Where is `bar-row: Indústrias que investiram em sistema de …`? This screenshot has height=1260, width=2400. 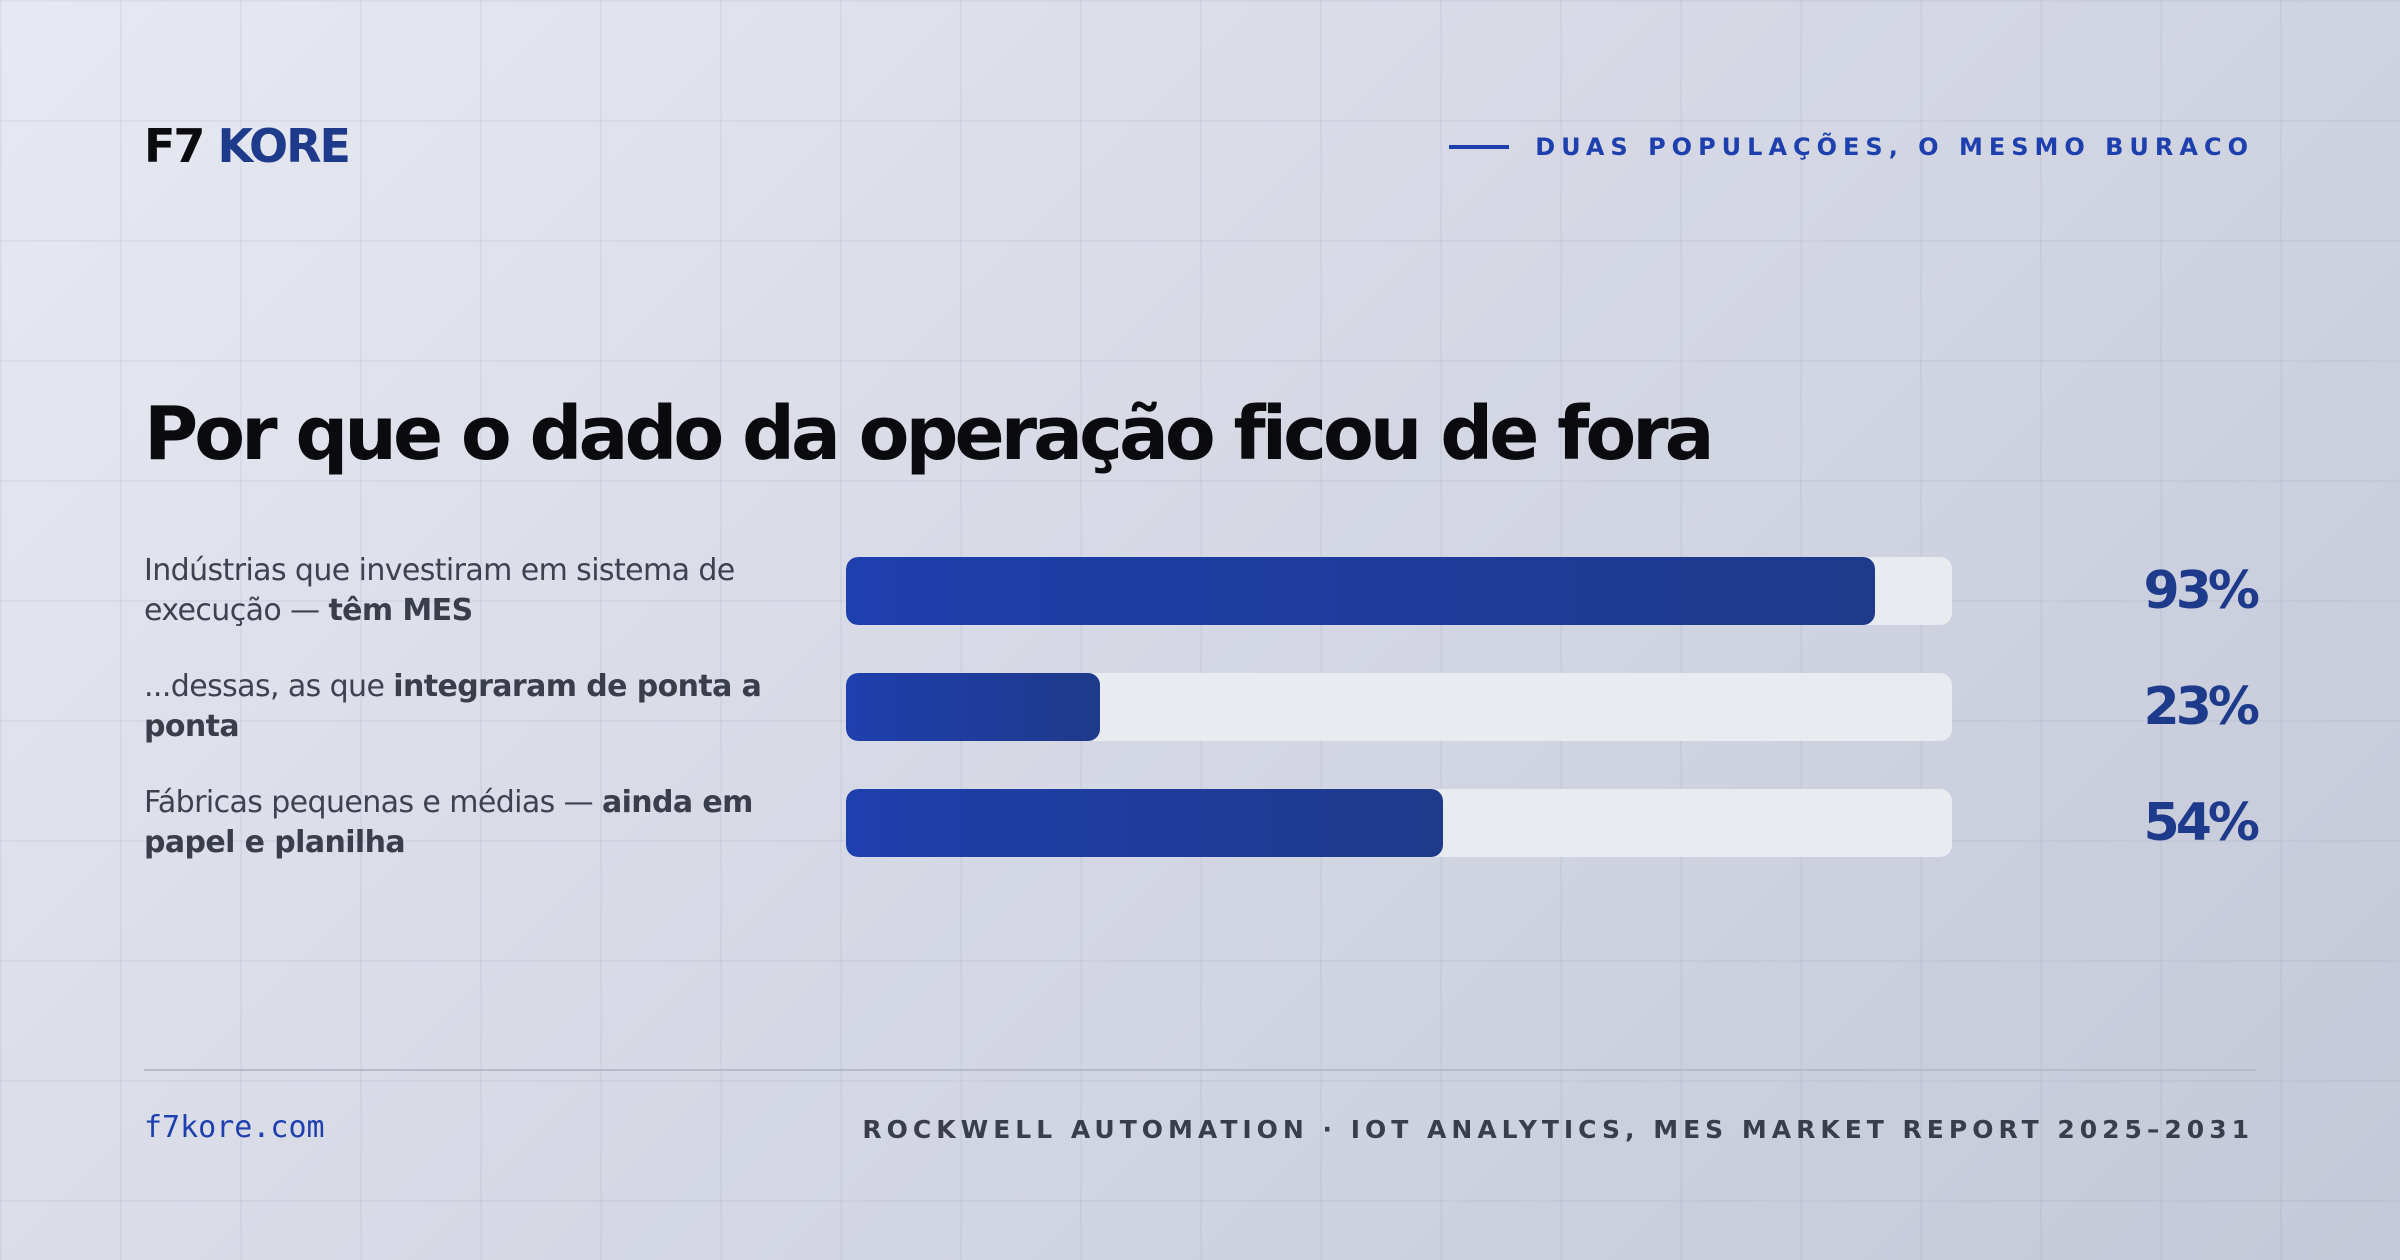
bar-row: Indústrias que investiram em sistema de … is located at coordinates (1202, 591).